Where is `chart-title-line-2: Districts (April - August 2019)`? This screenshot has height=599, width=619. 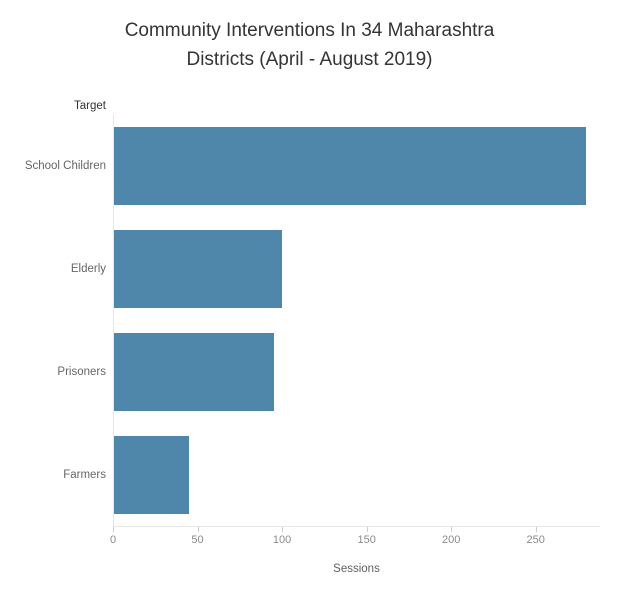 chart-title-line-2: Districts (April - August 2019) is located at coordinates (309, 59).